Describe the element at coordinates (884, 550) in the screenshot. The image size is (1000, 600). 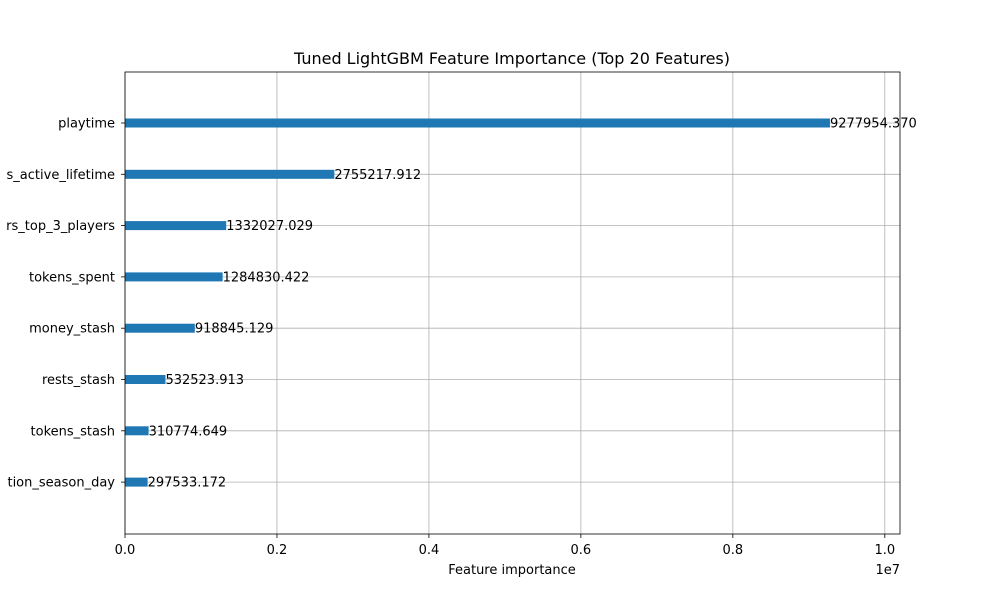
I see `x-tick-label: 1.0` at that location.